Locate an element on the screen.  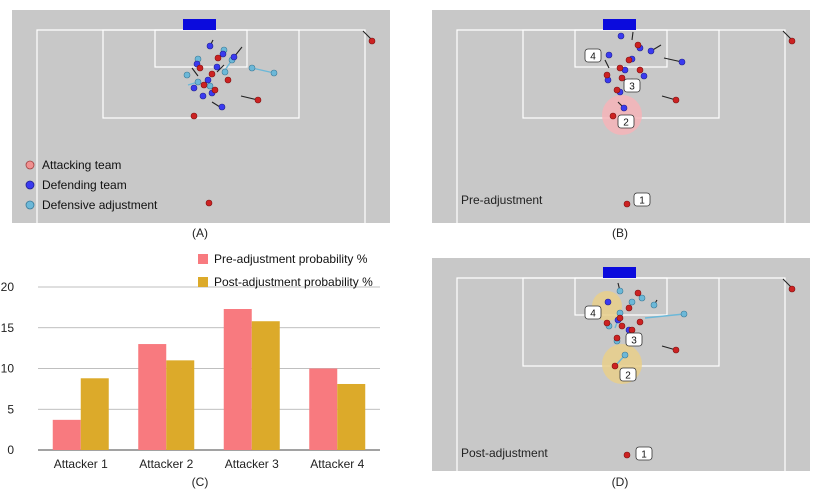
legend-post-probability: Post-adjustment probability % is located at coordinates (285, 282).